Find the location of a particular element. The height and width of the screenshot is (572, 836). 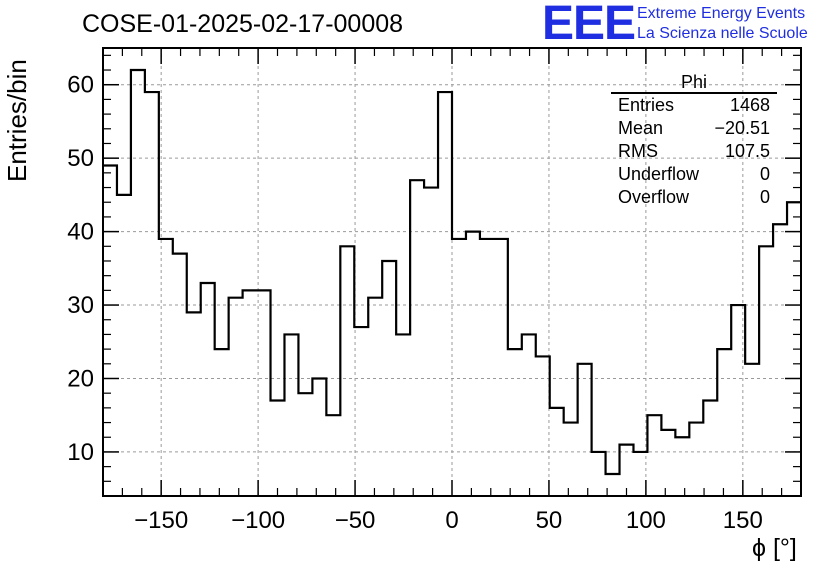

x-tick-label: 50 is located at coordinates (549, 520).